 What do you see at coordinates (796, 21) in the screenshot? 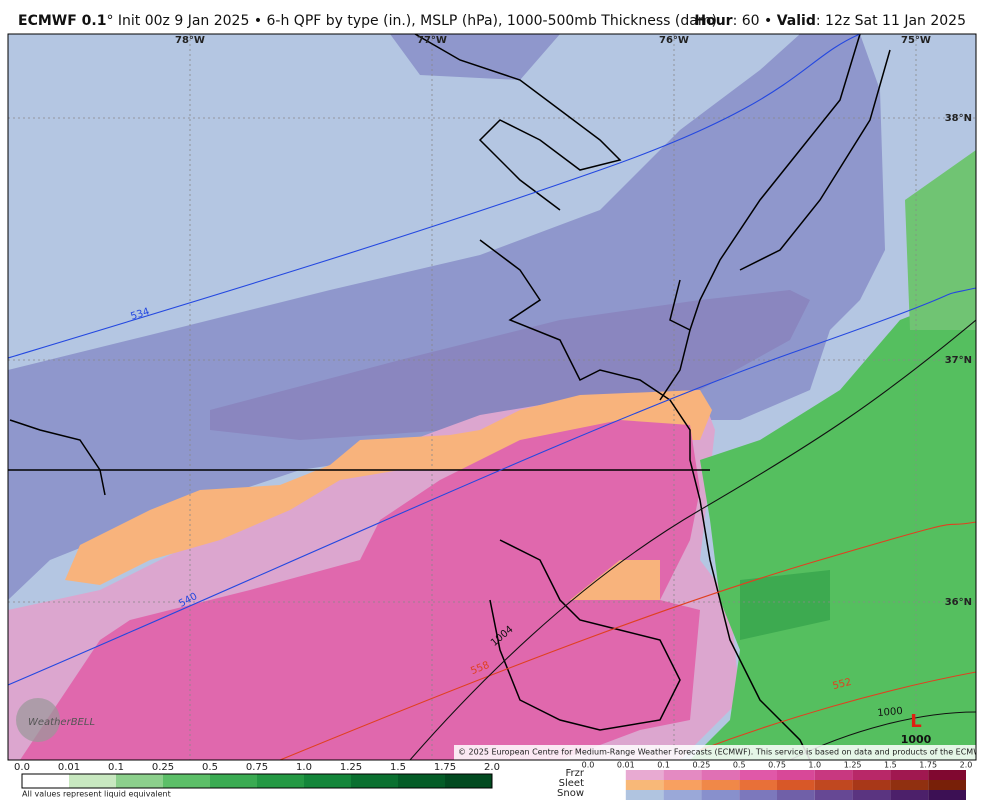
I see `valid-label: Valid` at bounding box center [796, 21].